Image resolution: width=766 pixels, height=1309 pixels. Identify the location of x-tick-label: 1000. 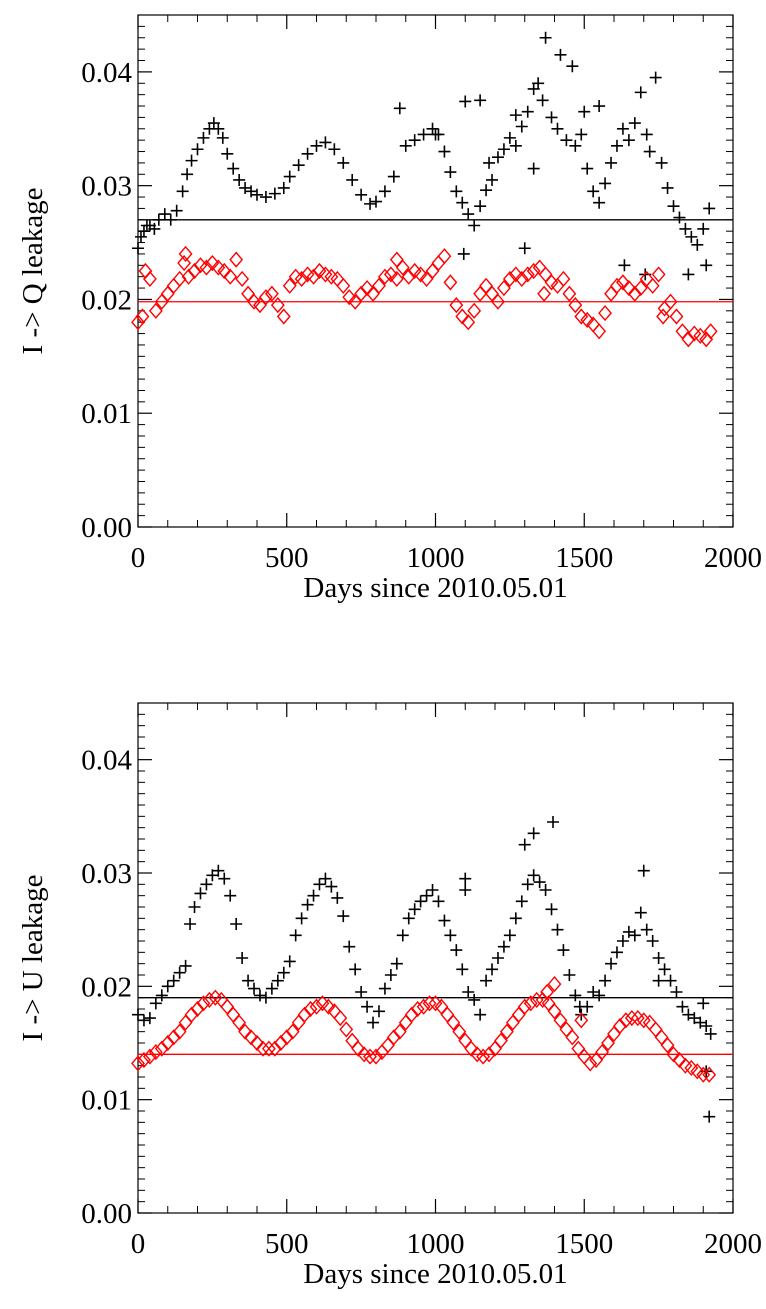
(436, 558).